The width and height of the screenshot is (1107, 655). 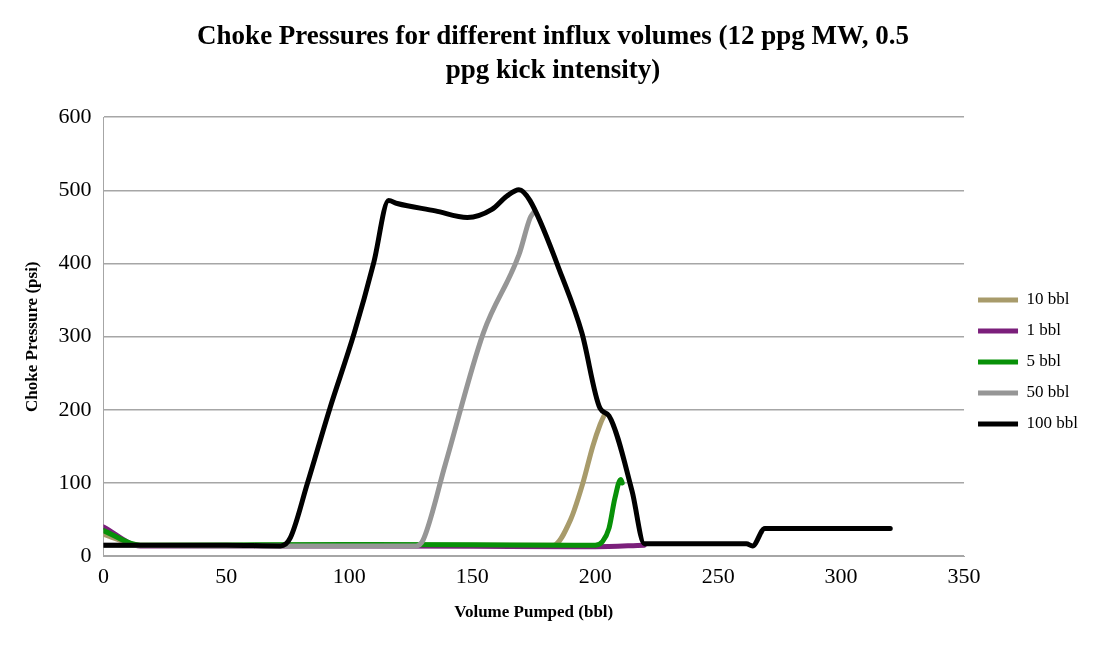 I want to click on y-tick-label: 100, so click(x=75, y=481).